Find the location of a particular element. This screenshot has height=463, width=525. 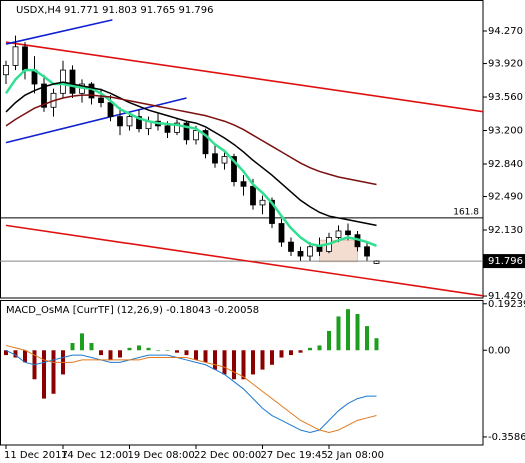

y-tick-label: 94.270 is located at coordinates (505, 31).